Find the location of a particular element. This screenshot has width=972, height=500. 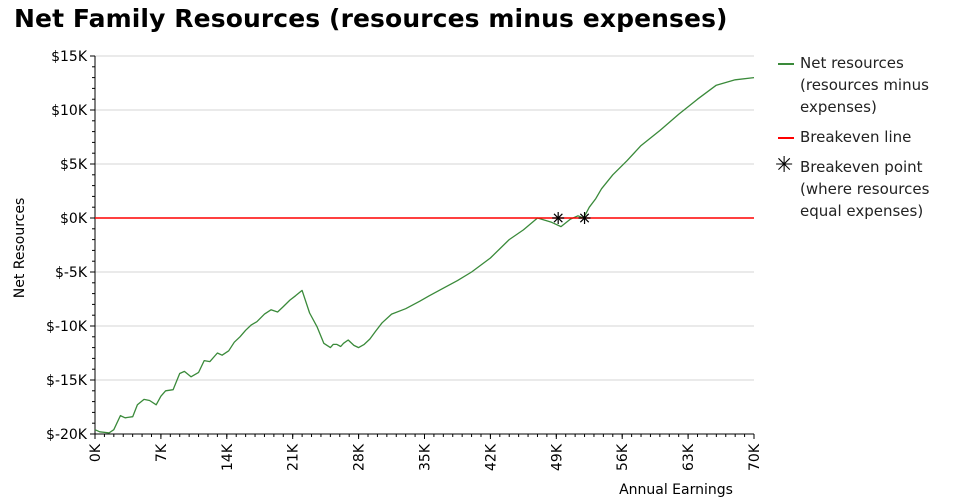

legend-item-net-resources: Net resources (resources minus expenses) is located at coordinates (871, 85).